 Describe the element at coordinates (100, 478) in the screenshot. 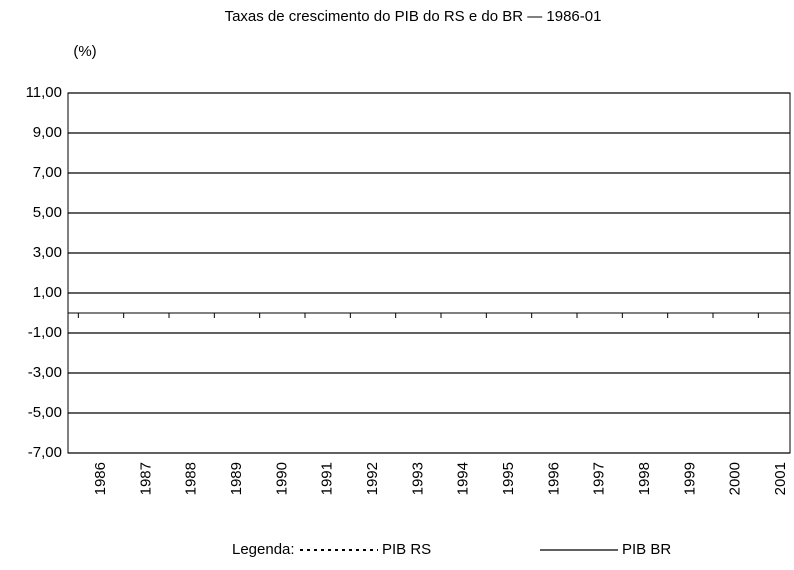

I see `x-tick-label: 1986` at that location.